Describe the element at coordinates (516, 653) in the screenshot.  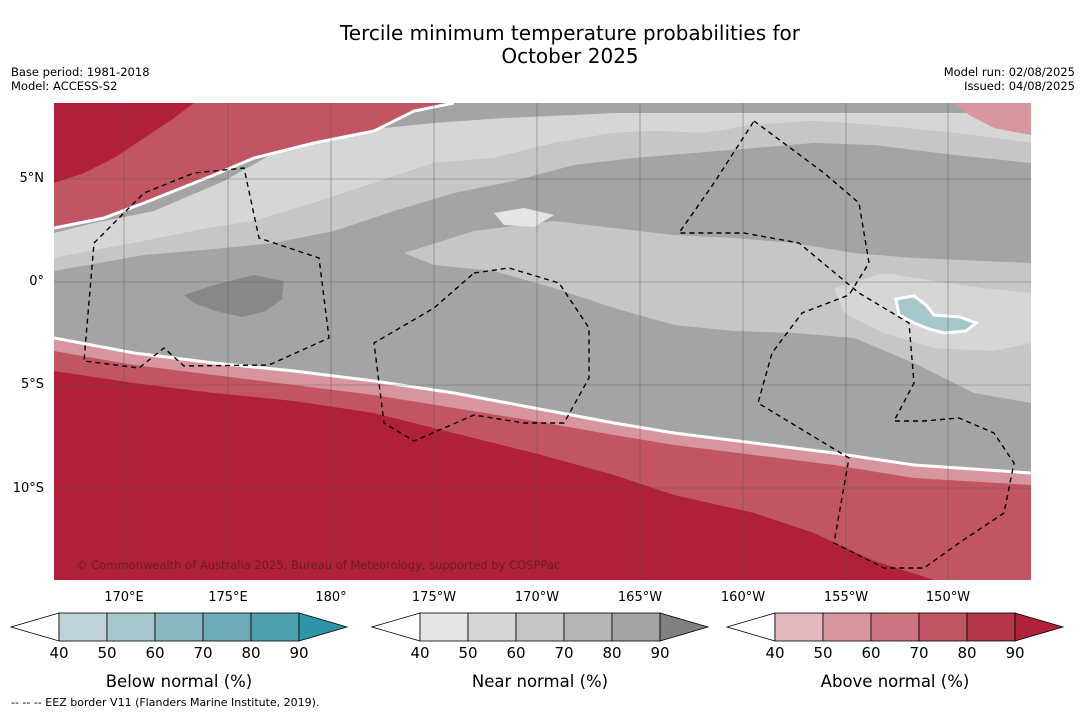
I see `cbar-near-tick-60: 60` at that location.